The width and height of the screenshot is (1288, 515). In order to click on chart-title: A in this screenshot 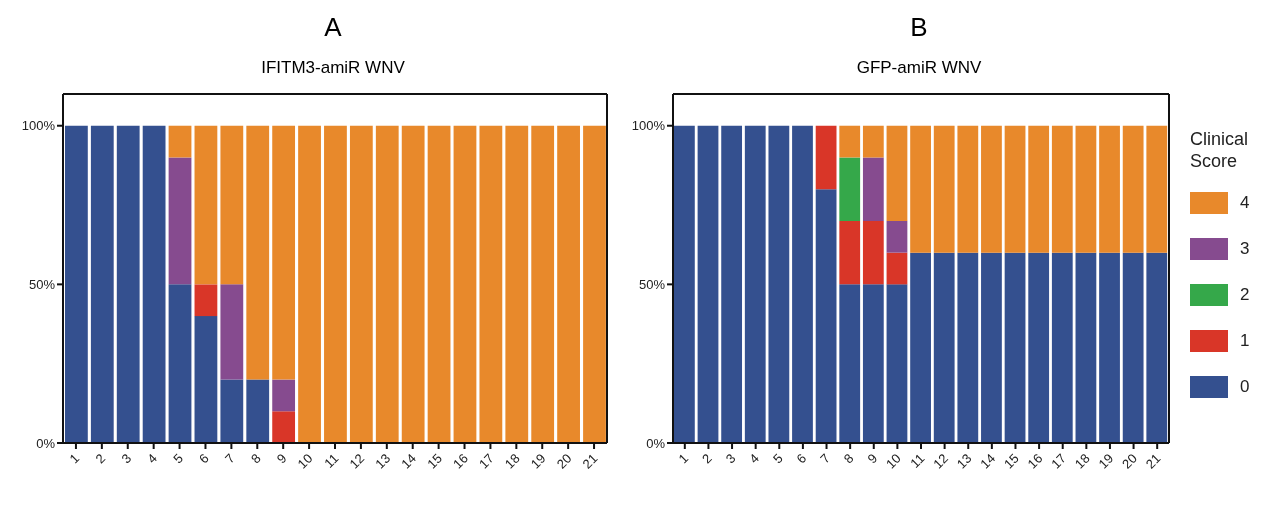, I will do `click(333, 27)`.